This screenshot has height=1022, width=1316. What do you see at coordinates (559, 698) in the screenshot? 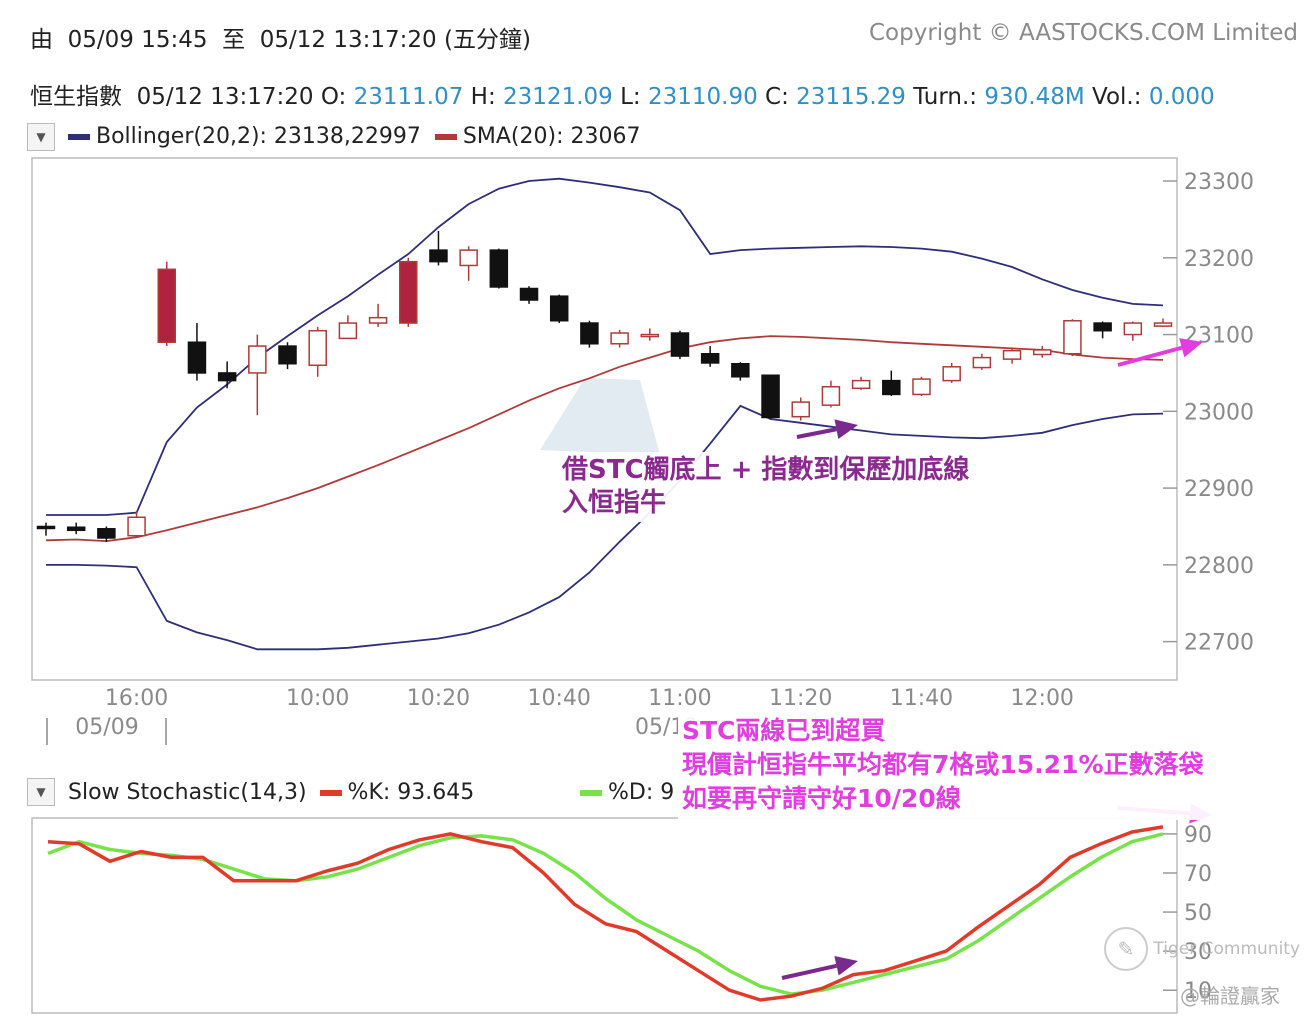
I see `x-tick-label: 10:40` at bounding box center [559, 698].